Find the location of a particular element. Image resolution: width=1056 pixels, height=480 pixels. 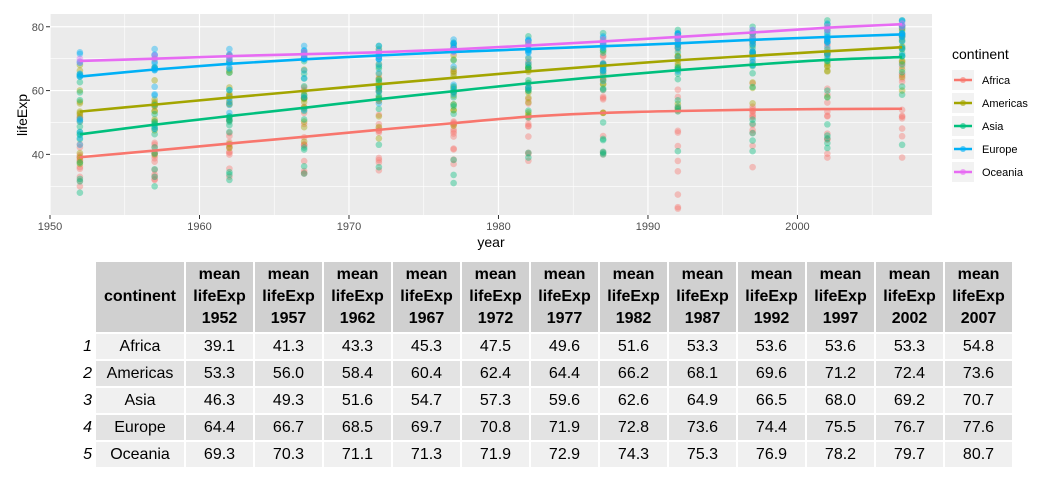

cell-value: 54.7 is located at coordinates (426, 400).